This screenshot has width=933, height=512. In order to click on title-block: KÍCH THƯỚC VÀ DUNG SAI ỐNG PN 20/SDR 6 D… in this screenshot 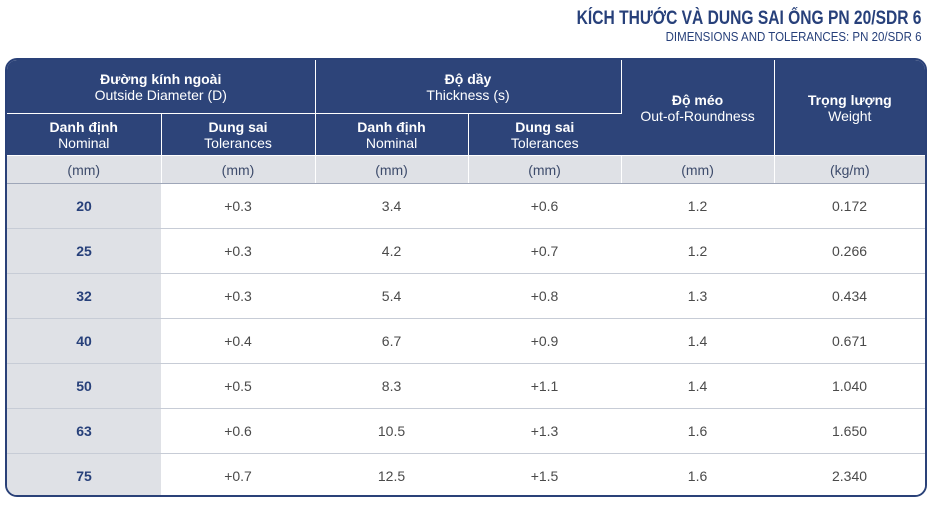, I will do `click(711, 26)`.